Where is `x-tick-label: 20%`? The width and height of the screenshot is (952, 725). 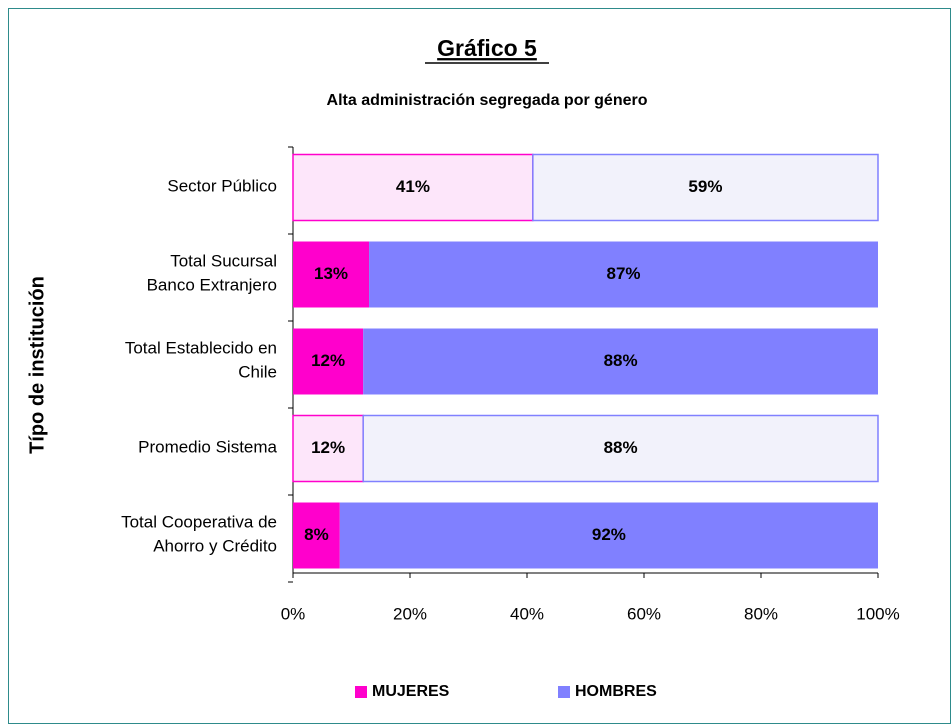 x-tick-label: 20% is located at coordinates (410, 613).